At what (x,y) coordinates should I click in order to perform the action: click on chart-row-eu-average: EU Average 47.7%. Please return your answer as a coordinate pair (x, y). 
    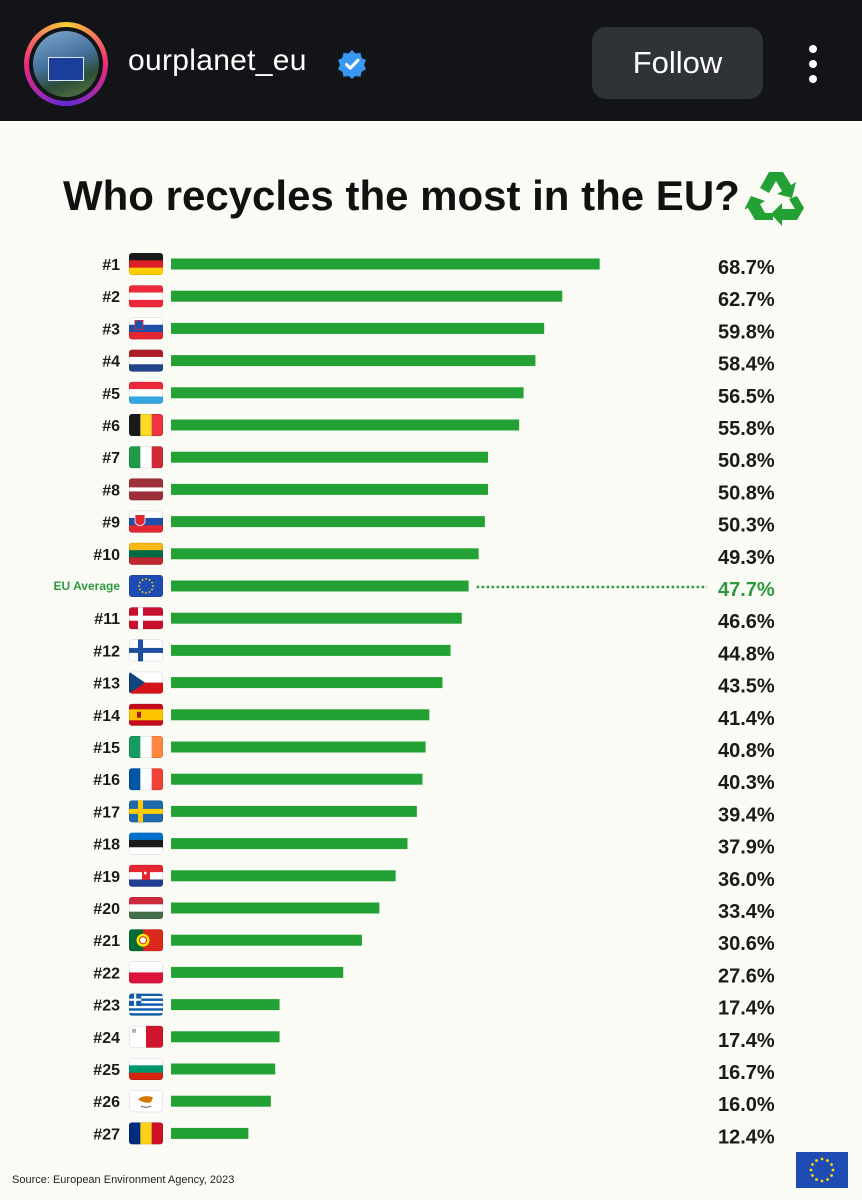
    Looking at the image, I should click on (414, 587).